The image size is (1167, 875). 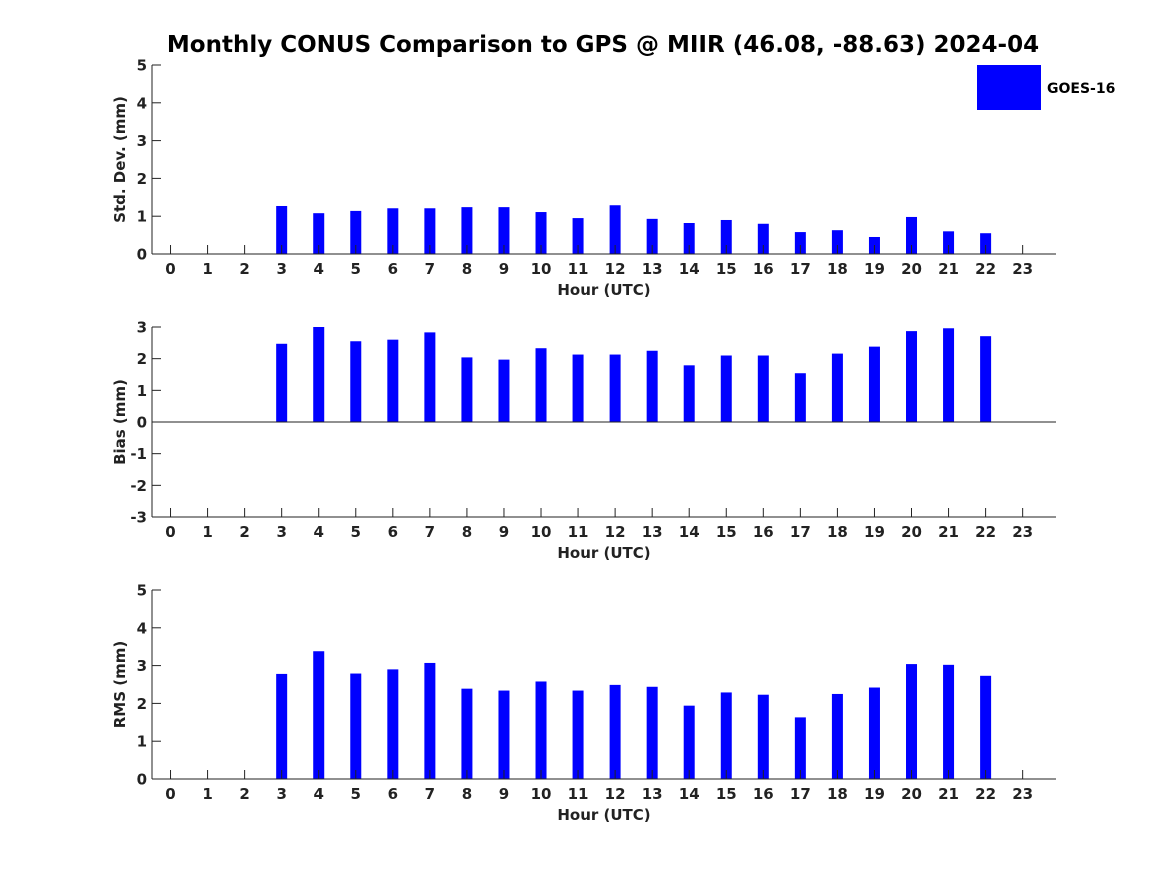 I want to click on rms-x-tick-label: 3, so click(x=281, y=794).